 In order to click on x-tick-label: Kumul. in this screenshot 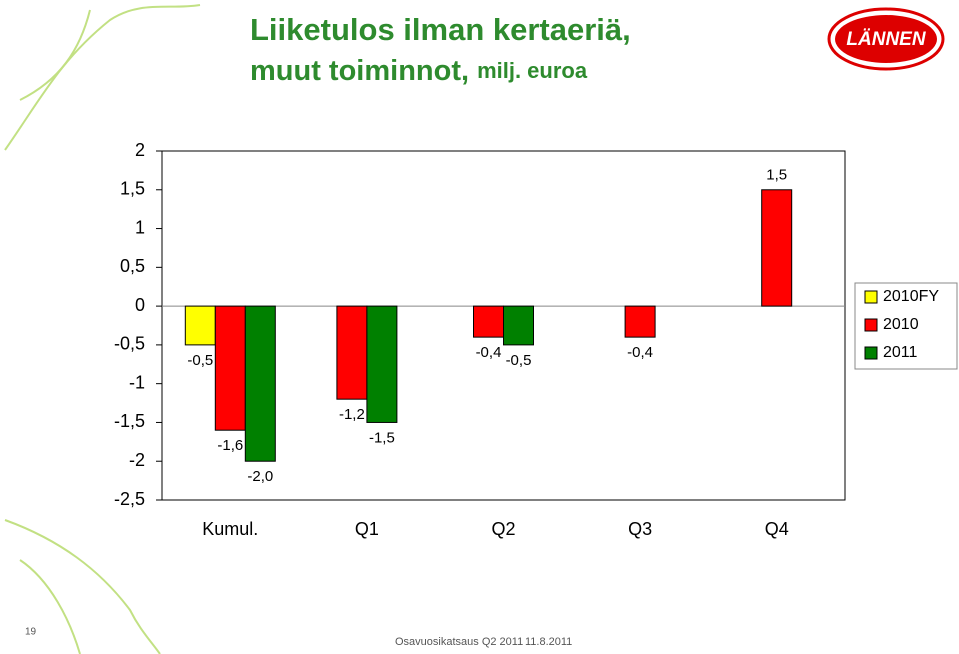, I will do `click(230, 529)`.